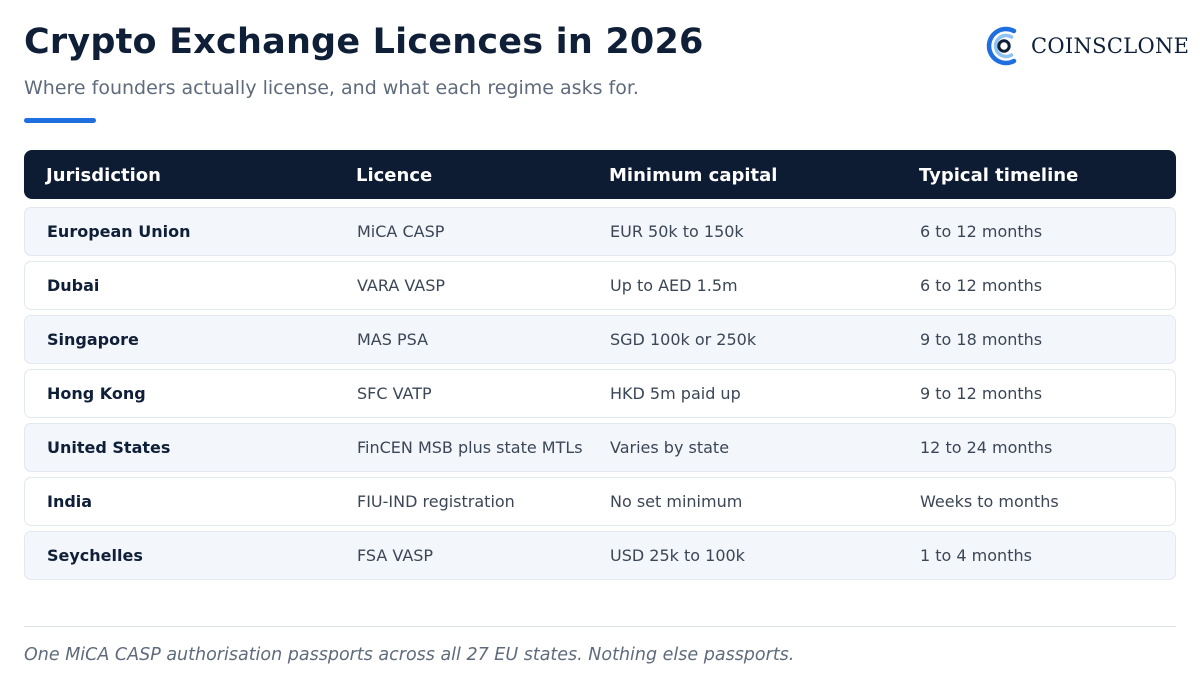 This screenshot has height=695, width=1200. I want to click on jurisdiction-cell: Singapore, so click(93, 339).